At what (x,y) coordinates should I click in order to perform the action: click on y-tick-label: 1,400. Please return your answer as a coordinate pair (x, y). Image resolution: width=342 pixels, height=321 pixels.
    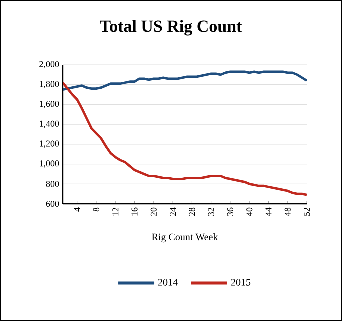
    Looking at the image, I should click on (50, 124).